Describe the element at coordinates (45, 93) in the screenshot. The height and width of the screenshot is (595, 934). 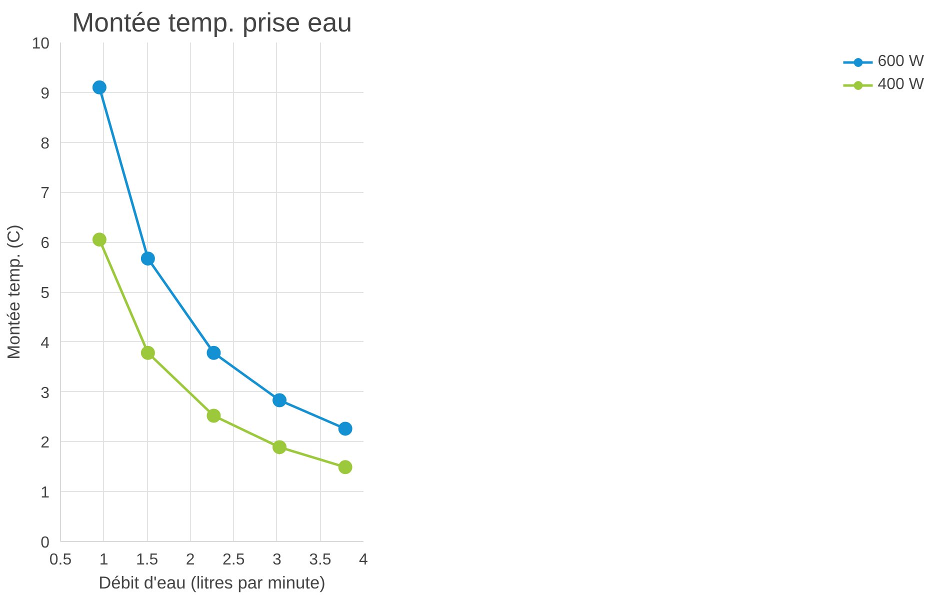
I see `y-tick-label: 9` at that location.